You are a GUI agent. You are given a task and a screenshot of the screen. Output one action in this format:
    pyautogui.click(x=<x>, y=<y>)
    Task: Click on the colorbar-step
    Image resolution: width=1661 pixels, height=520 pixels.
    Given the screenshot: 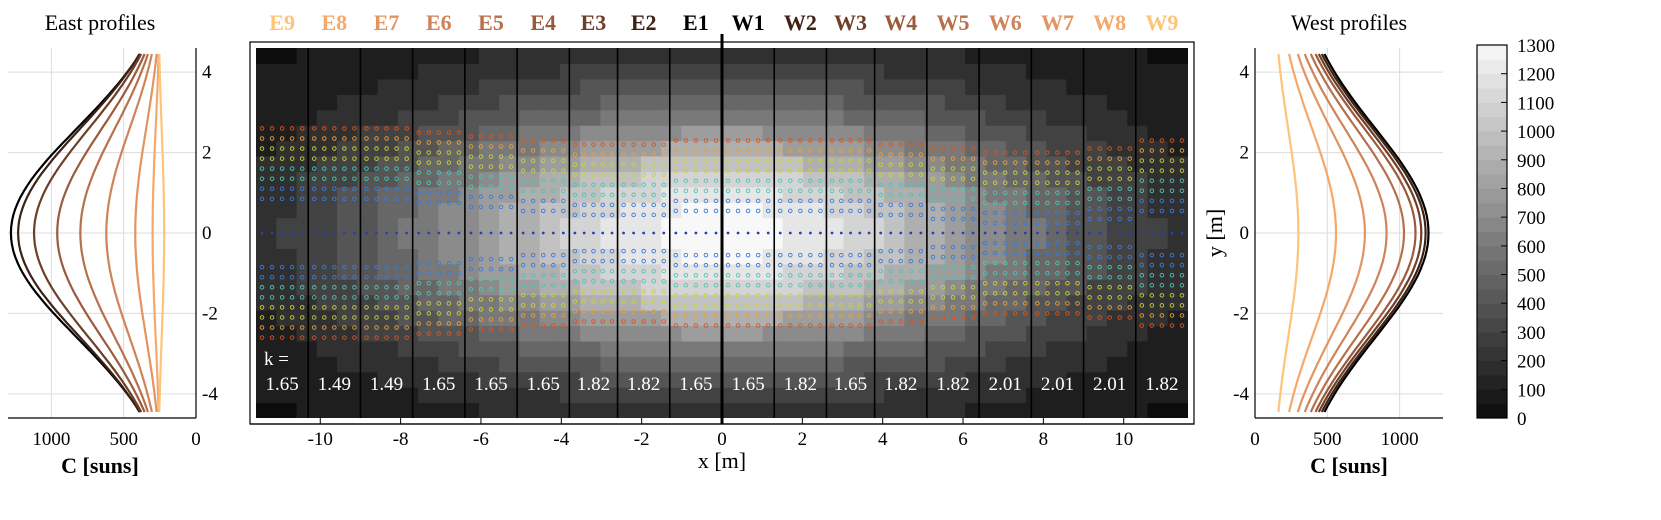 What is the action you would take?
    pyautogui.click(x=1492, y=325)
    